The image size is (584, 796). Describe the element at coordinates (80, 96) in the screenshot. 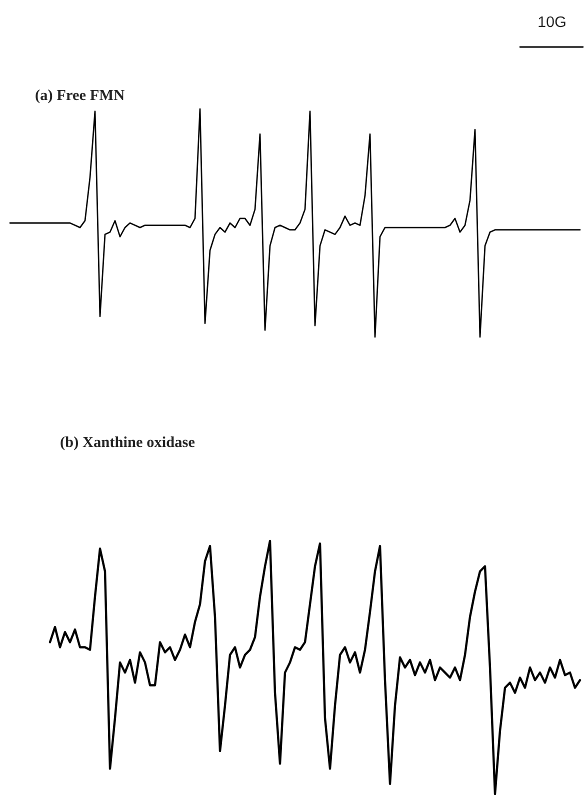

I see `chart-title: (a) Free FMN` at that location.